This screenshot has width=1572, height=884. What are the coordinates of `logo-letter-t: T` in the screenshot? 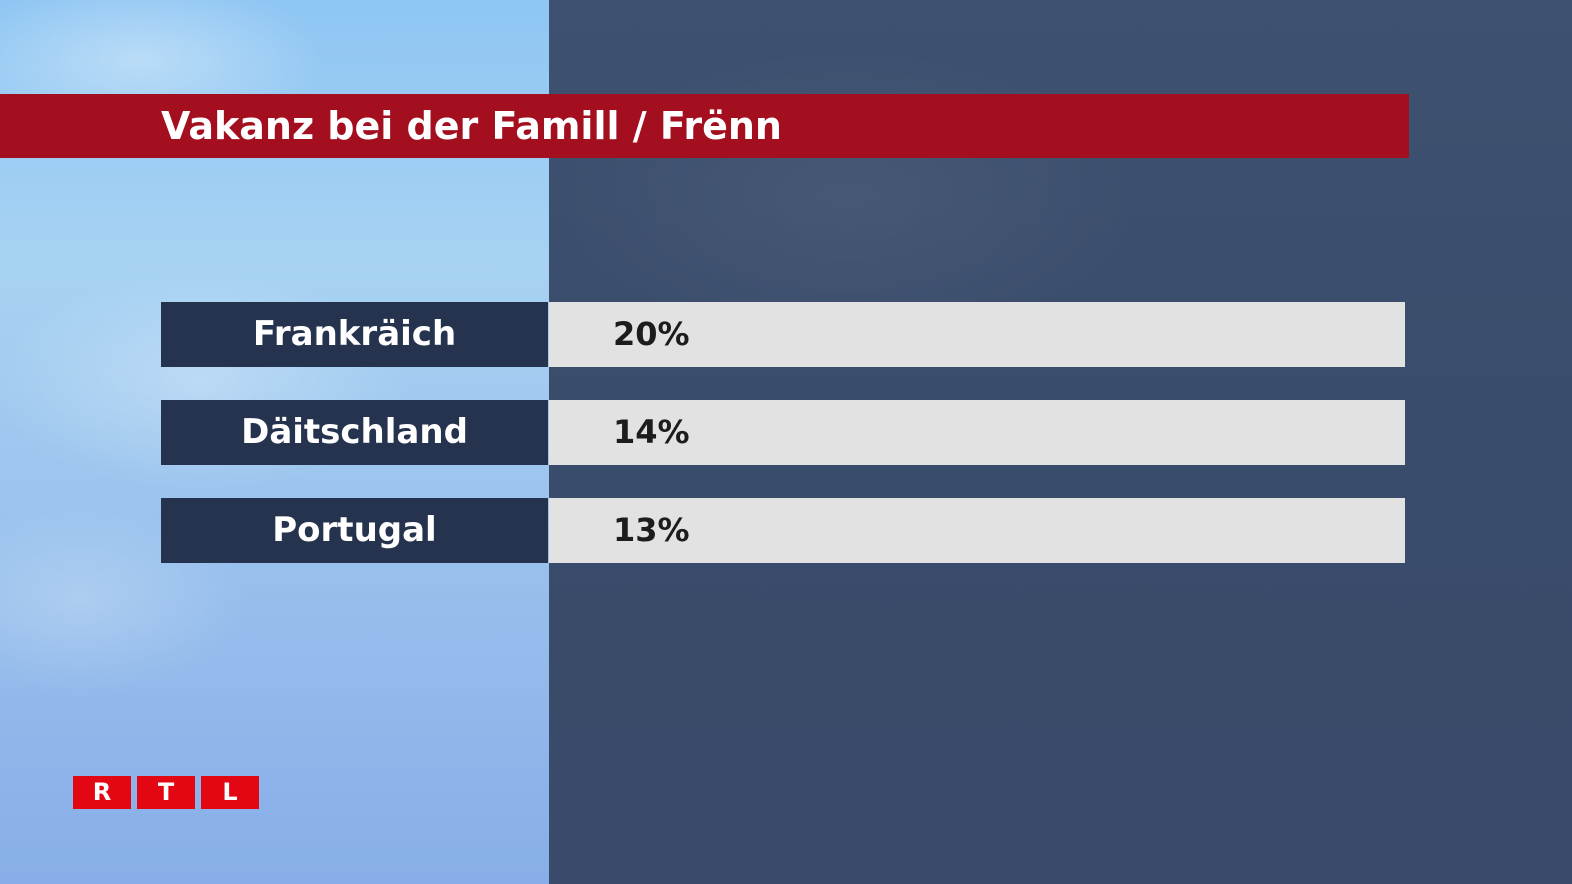 It's located at (166, 792).